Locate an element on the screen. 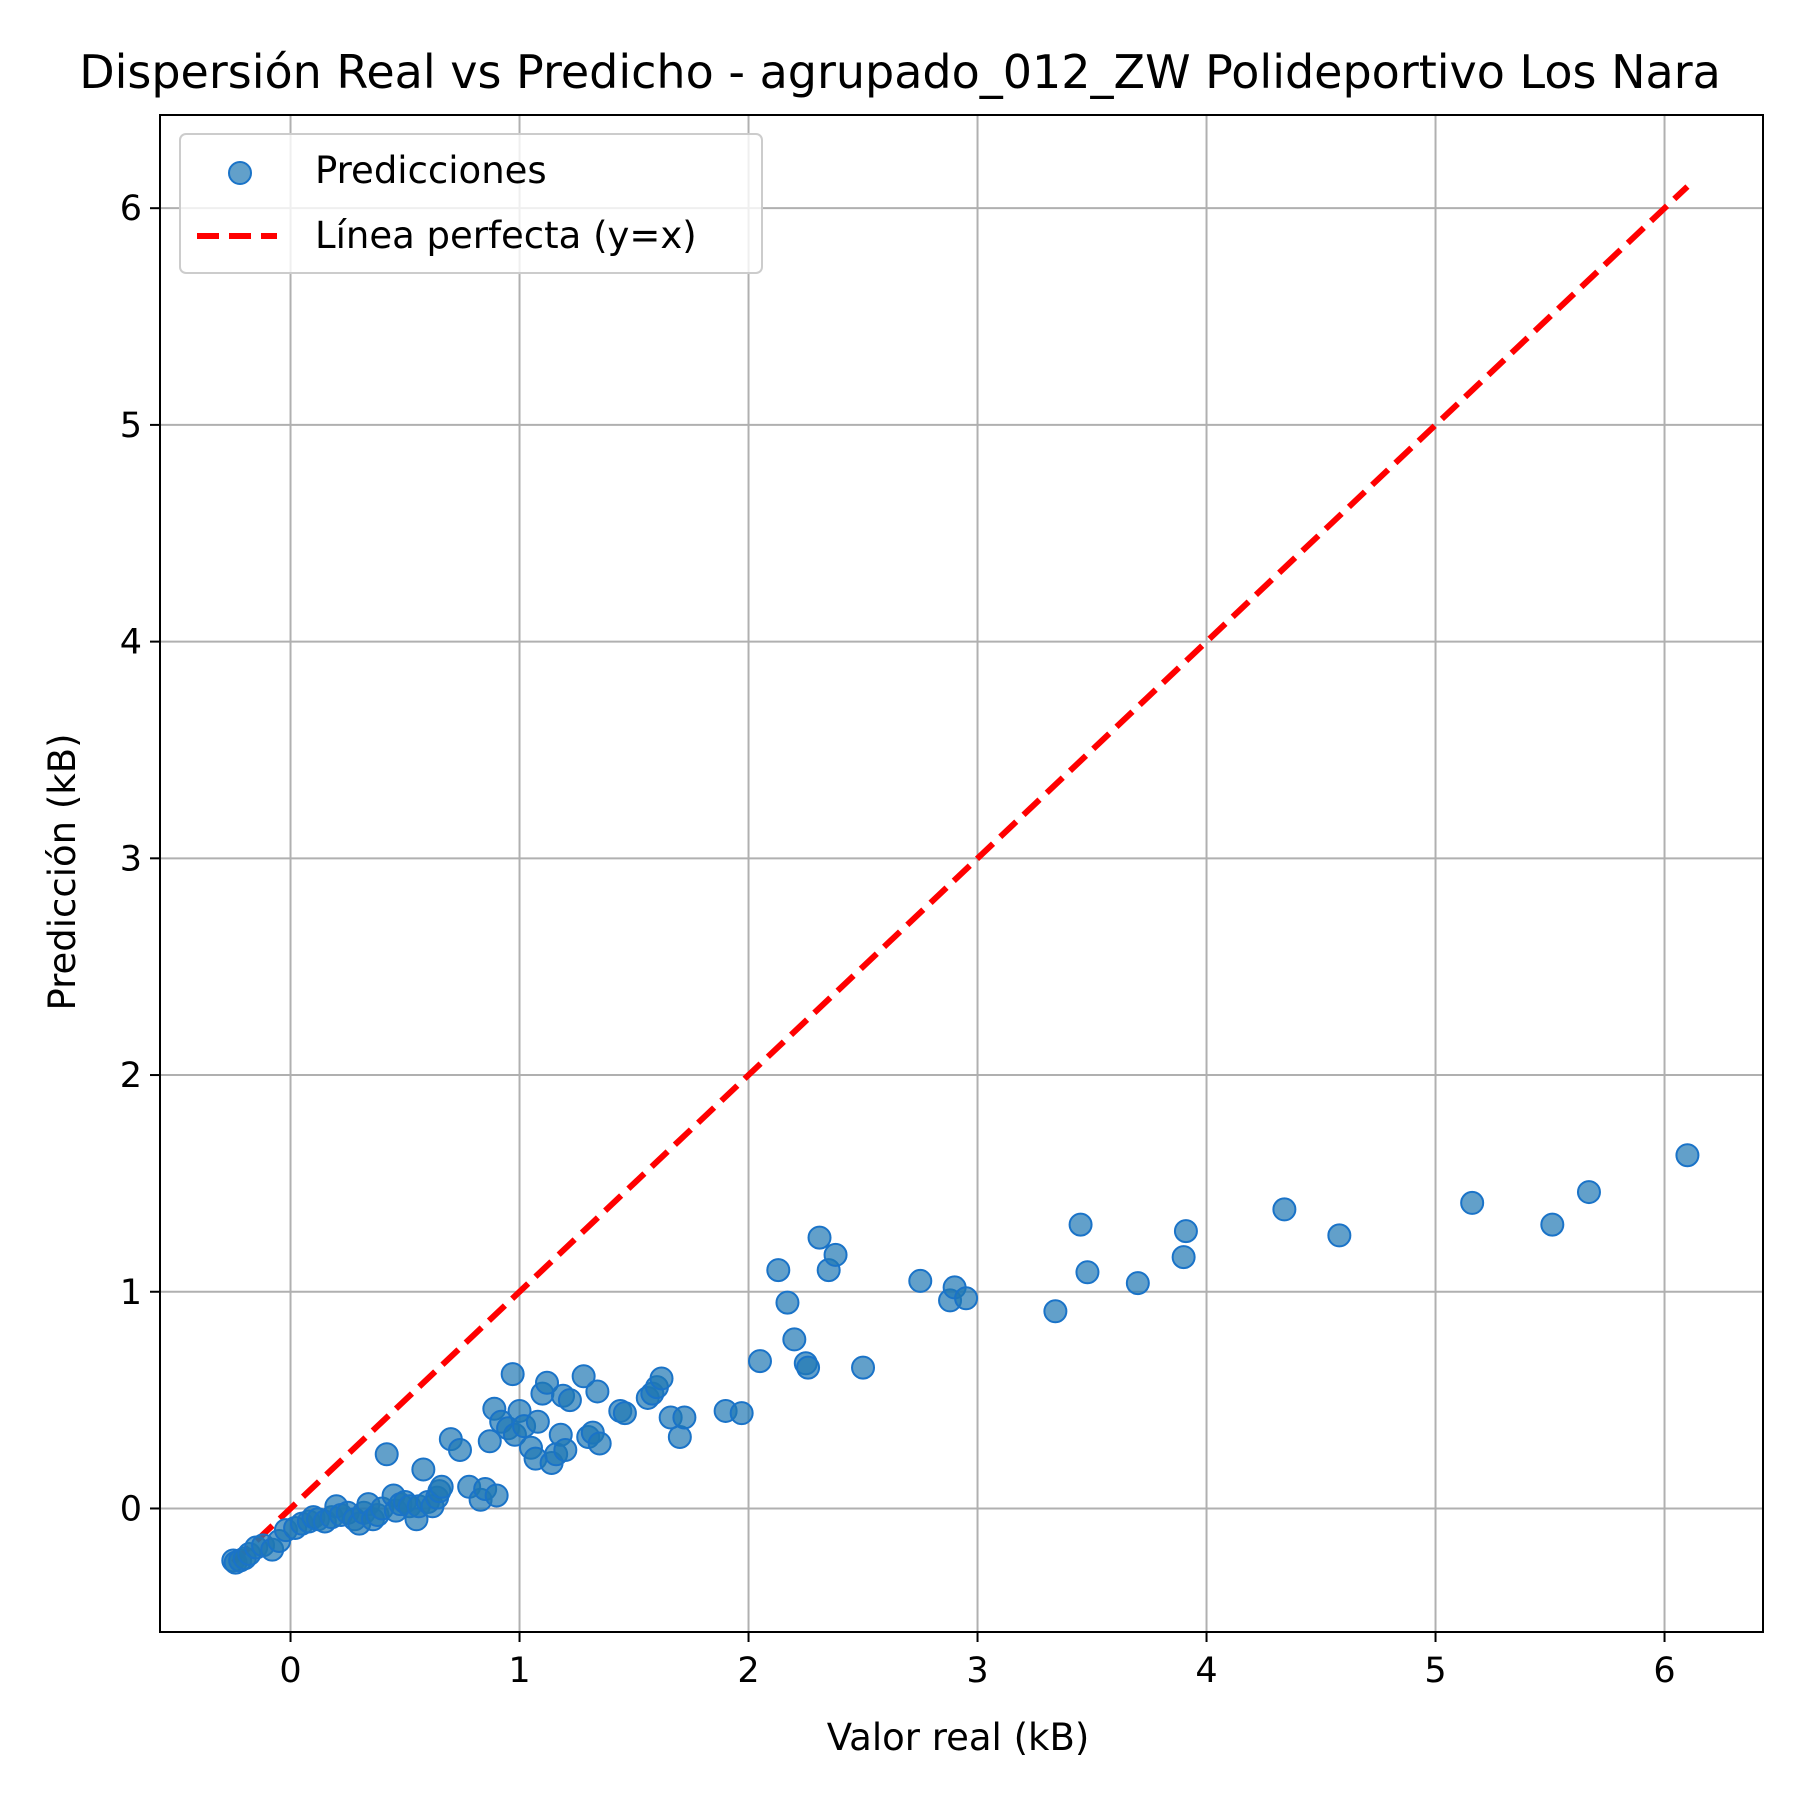 This screenshot has height=1800, width=1800. x-tick-label: 6 is located at coordinates (1664, 1671).